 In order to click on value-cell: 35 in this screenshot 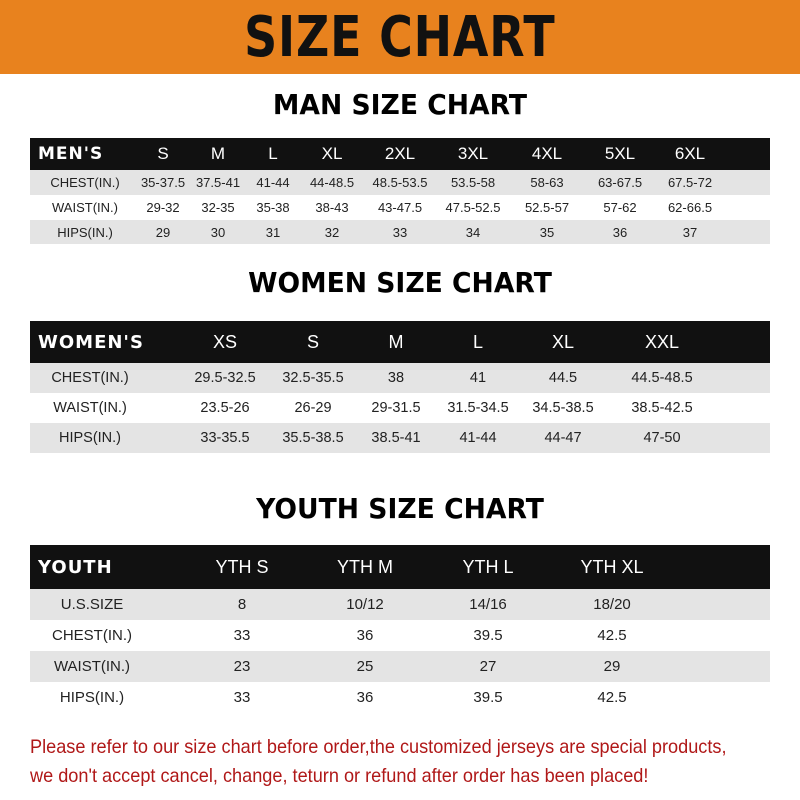, I will do `click(547, 232)`.